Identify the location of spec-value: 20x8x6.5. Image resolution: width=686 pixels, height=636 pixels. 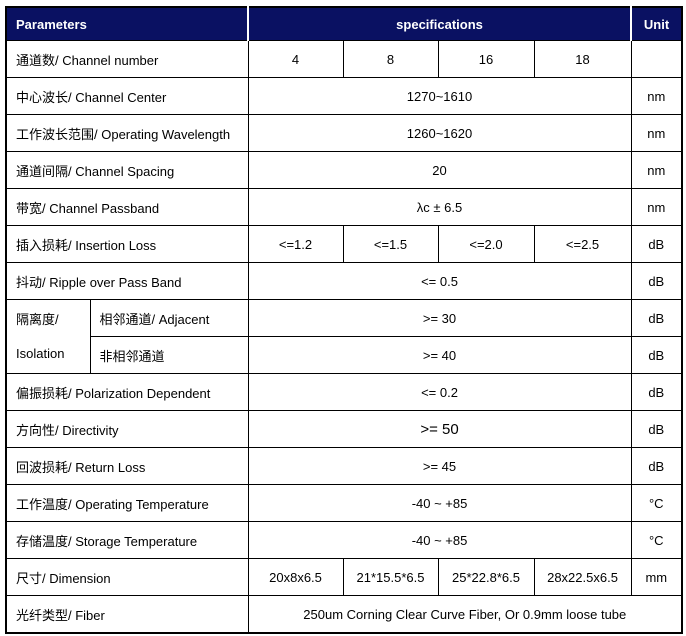
(295, 577).